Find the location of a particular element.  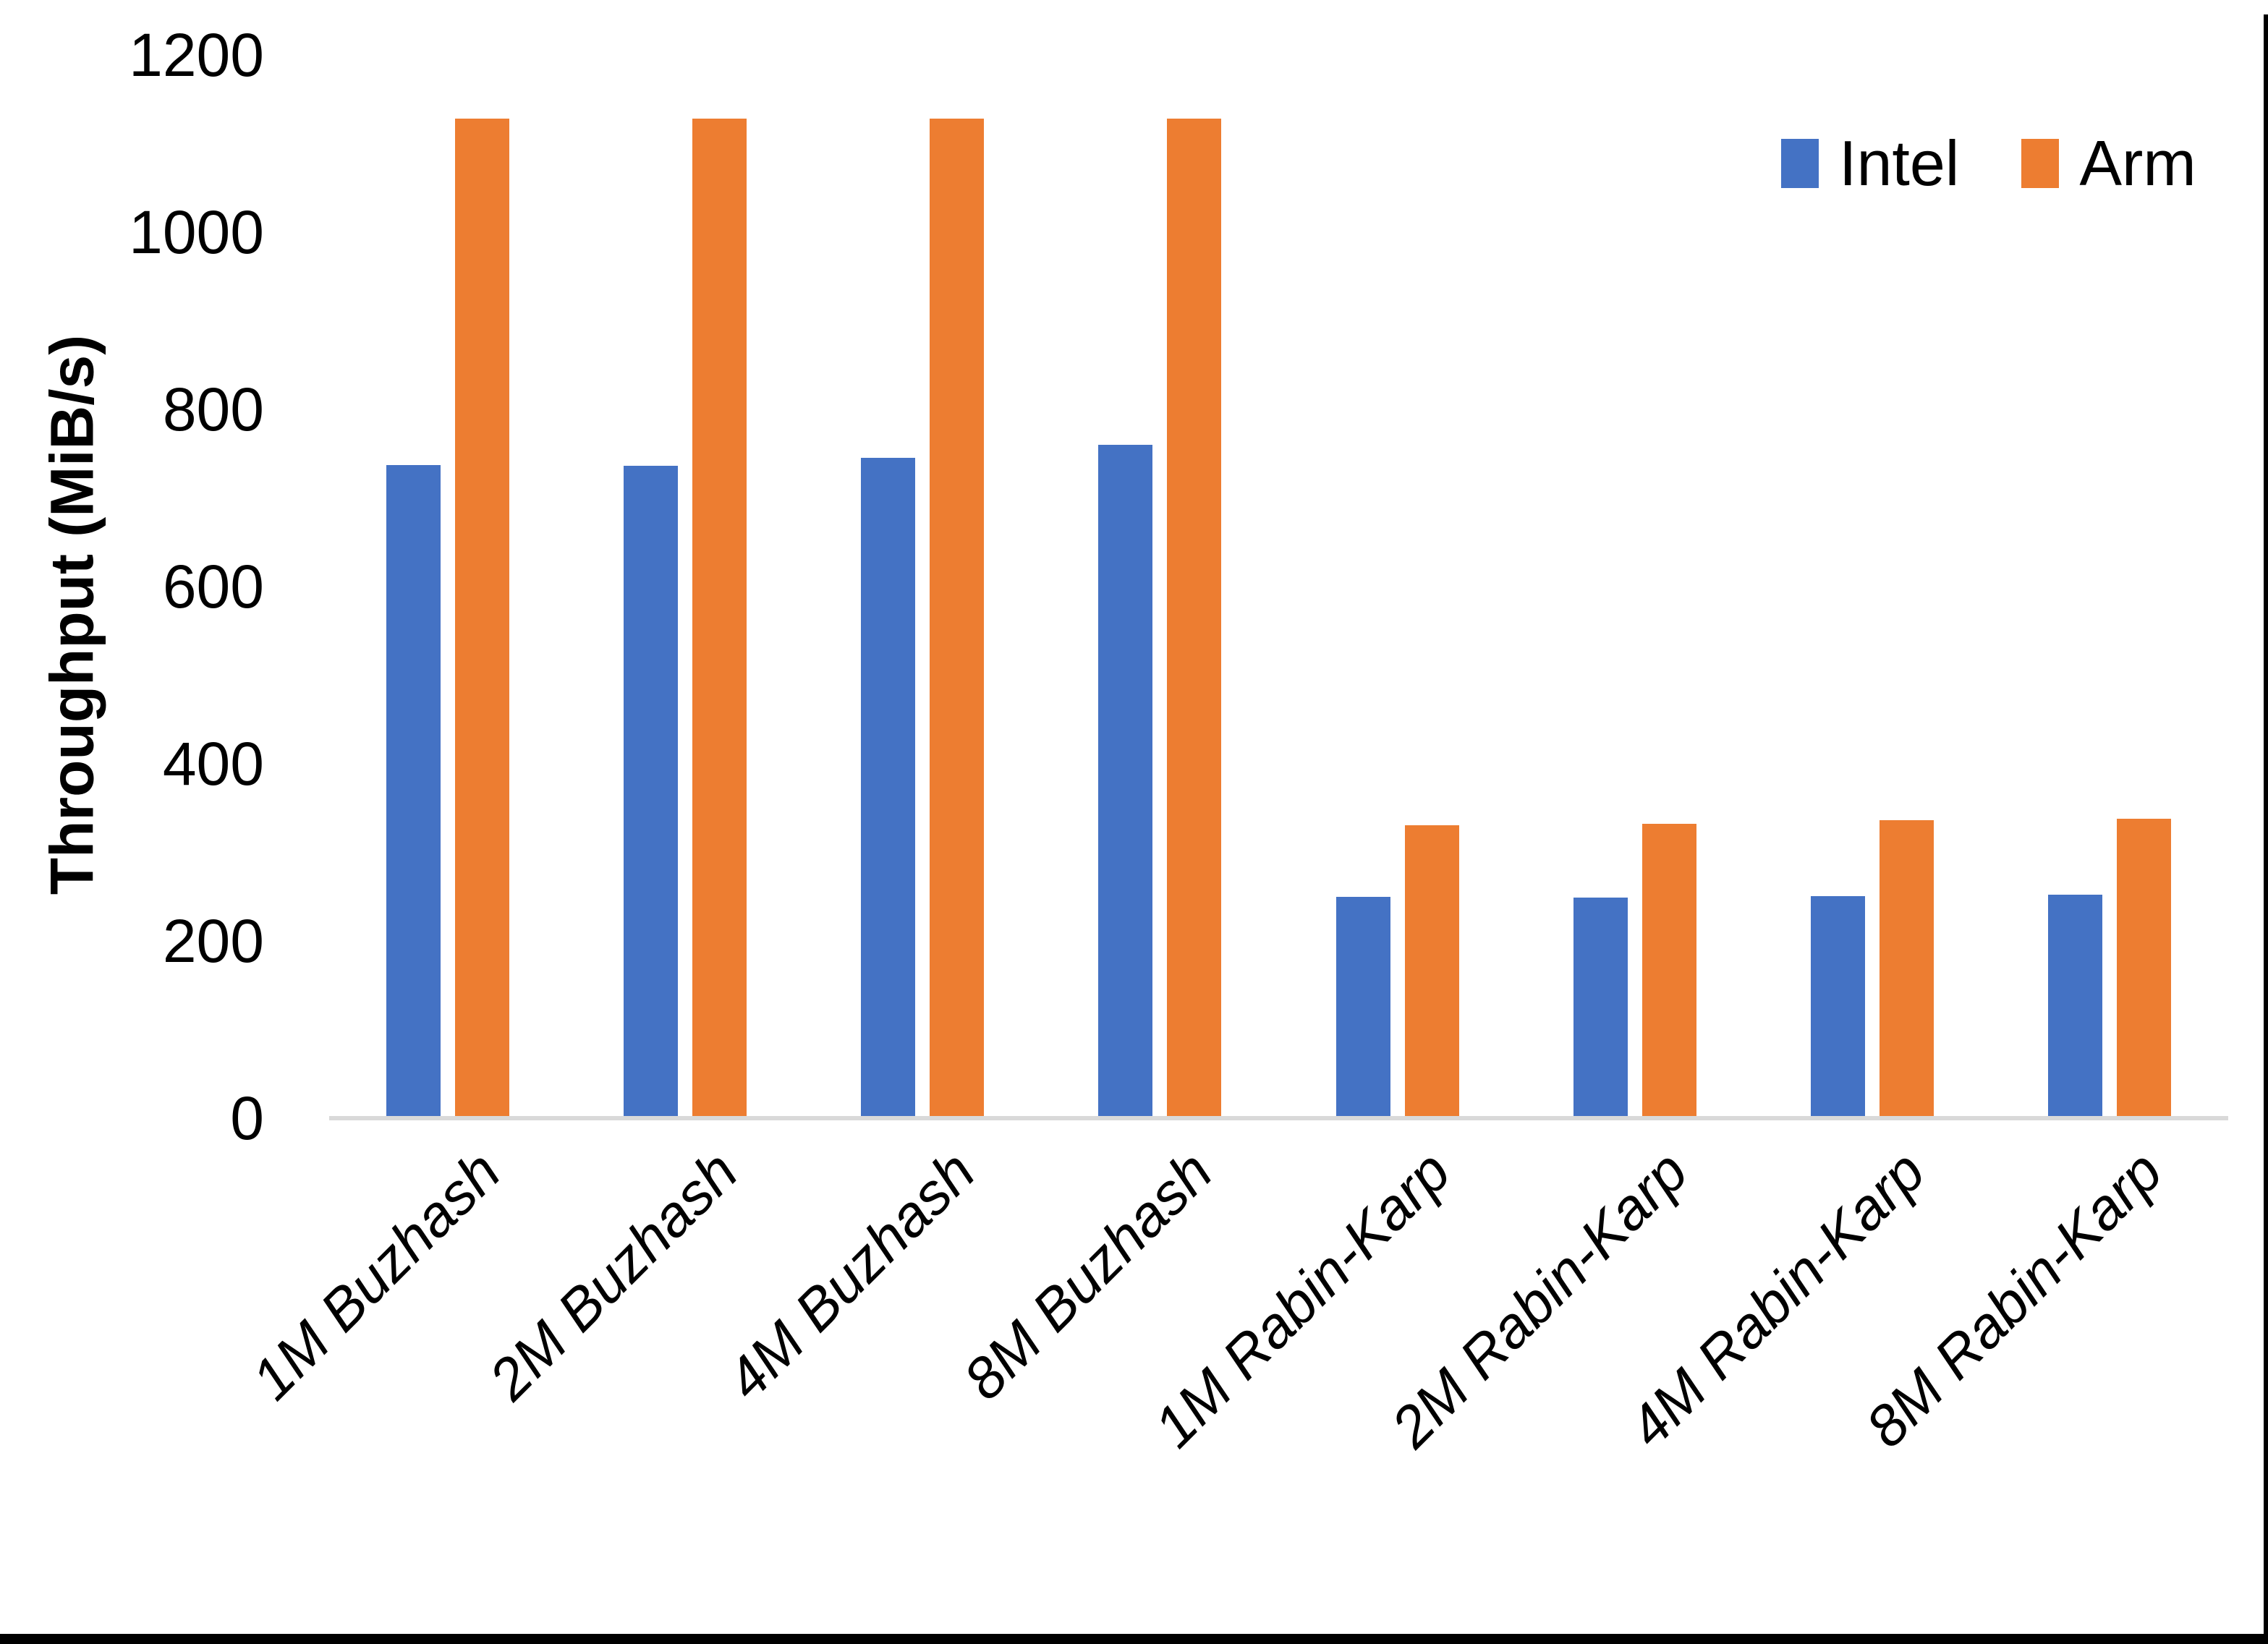

bar-arm-1m-rabin-karp is located at coordinates (1431, 971).